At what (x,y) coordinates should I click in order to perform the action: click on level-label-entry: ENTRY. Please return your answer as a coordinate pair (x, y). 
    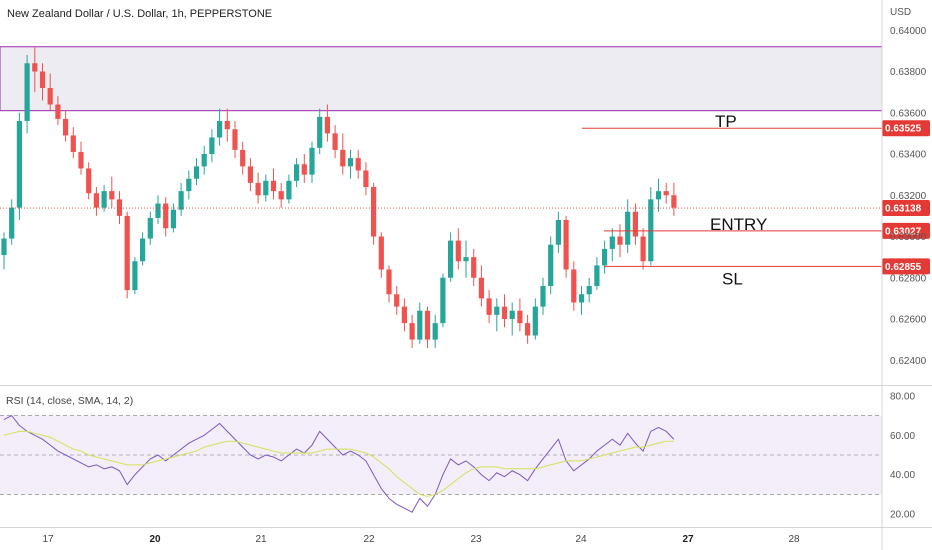
    Looking at the image, I should click on (738, 224).